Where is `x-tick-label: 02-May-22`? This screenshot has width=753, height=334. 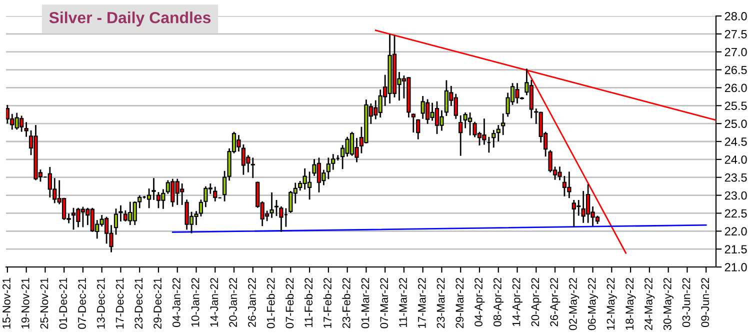 x-tick-label: 02-May-22 is located at coordinates (574, 304).